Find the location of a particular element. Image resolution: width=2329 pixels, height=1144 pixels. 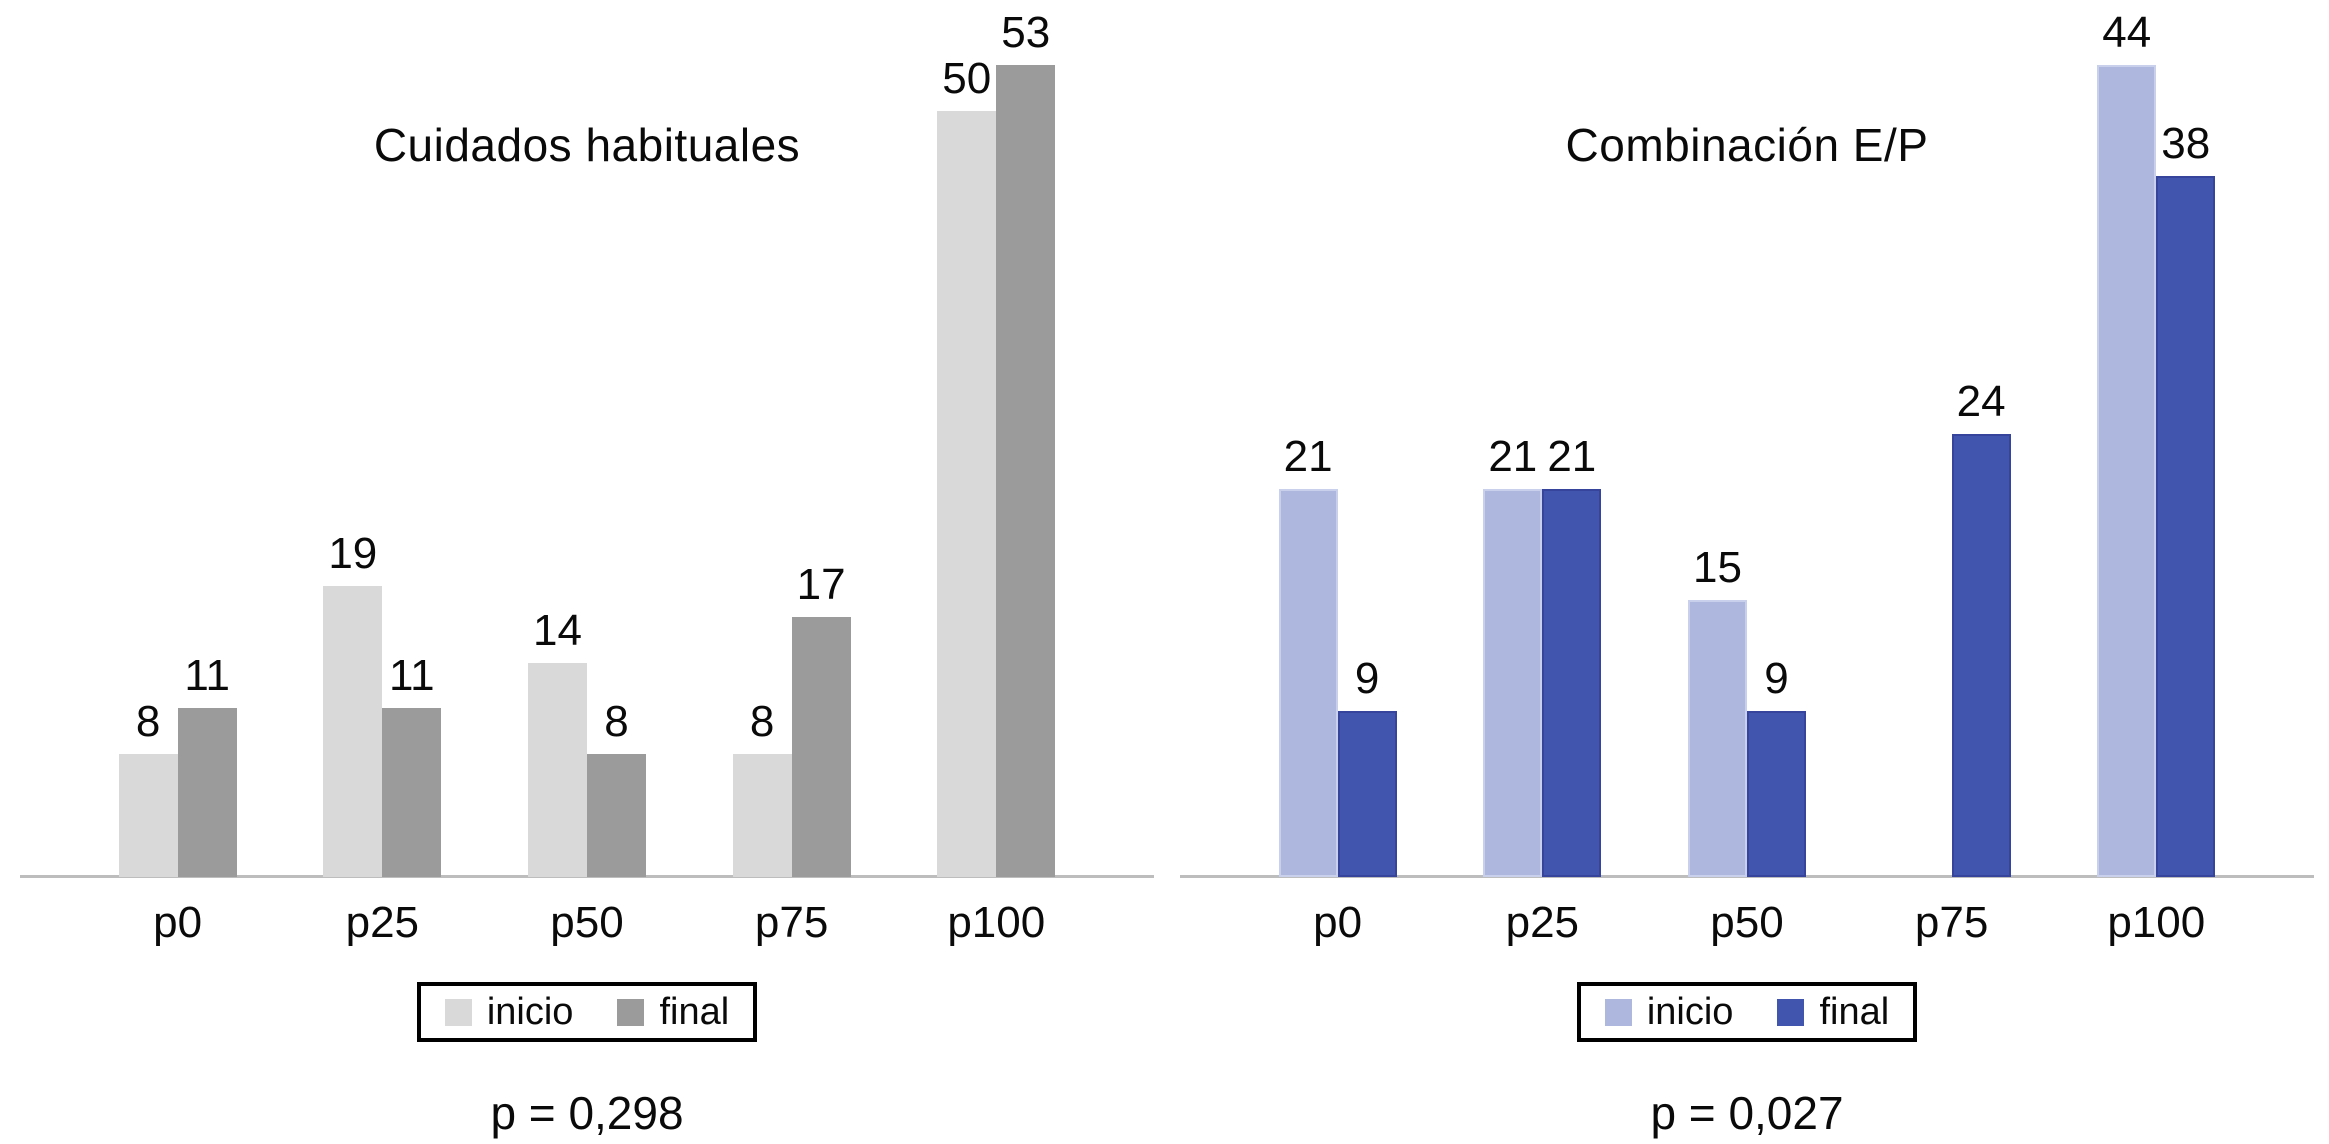

bar-slot-inicio: 15 is located at coordinates (1717, 710).